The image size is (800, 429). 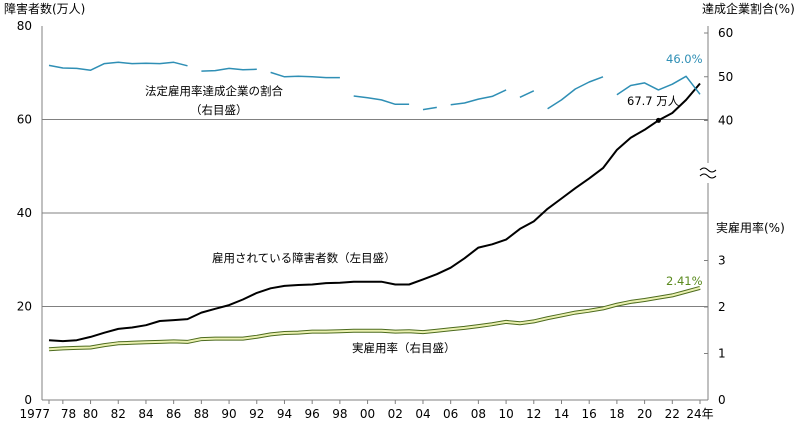 What do you see at coordinates (684, 59) in the screenshot?
I see `share-end-label: 46.0%` at bounding box center [684, 59].